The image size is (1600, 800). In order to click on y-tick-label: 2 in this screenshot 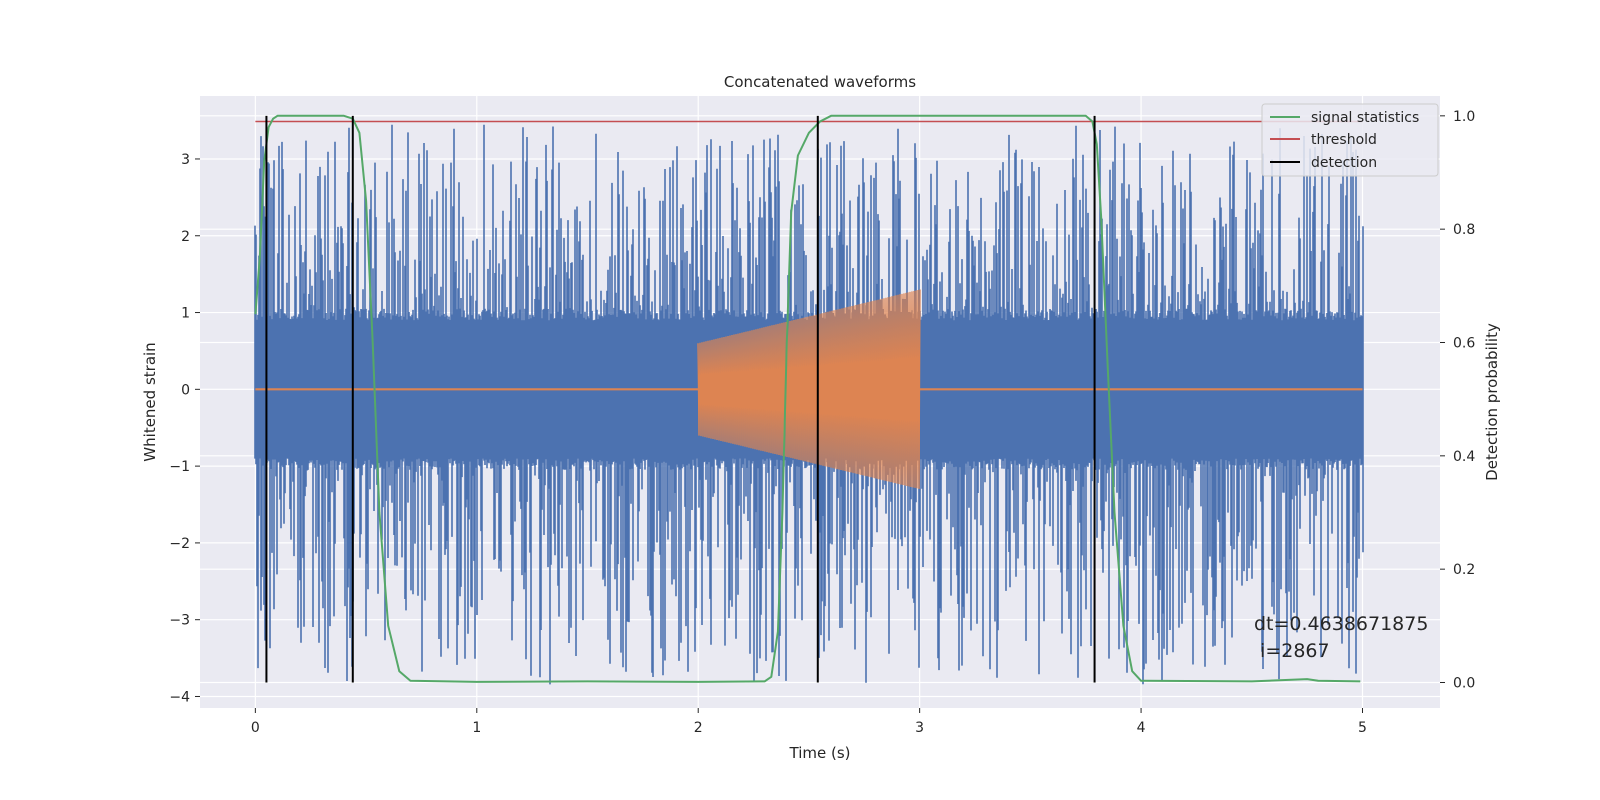, I will do `click(185, 237)`.